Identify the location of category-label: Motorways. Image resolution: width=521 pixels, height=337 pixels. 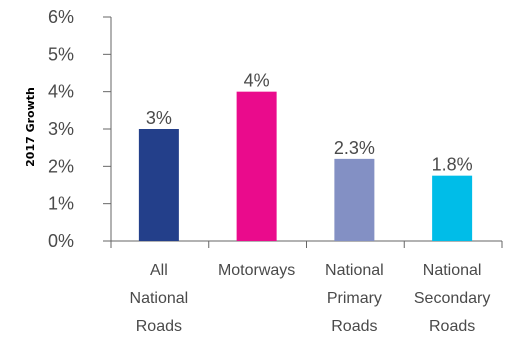
(256, 270).